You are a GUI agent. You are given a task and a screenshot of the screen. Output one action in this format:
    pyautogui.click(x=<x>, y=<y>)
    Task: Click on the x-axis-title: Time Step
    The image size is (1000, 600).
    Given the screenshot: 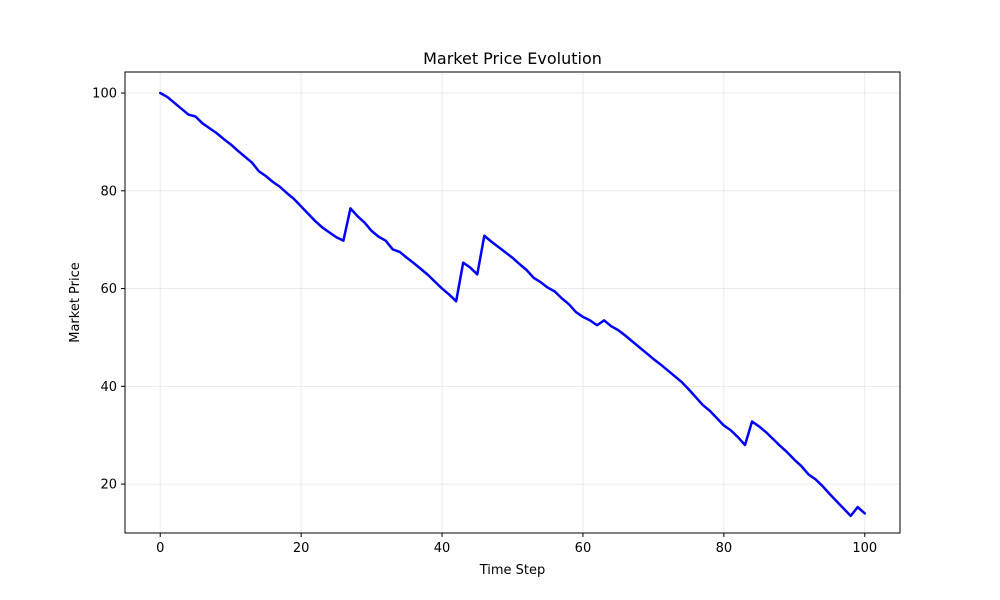 What is the action you would take?
    pyautogui.click(x=512, y=570)
    